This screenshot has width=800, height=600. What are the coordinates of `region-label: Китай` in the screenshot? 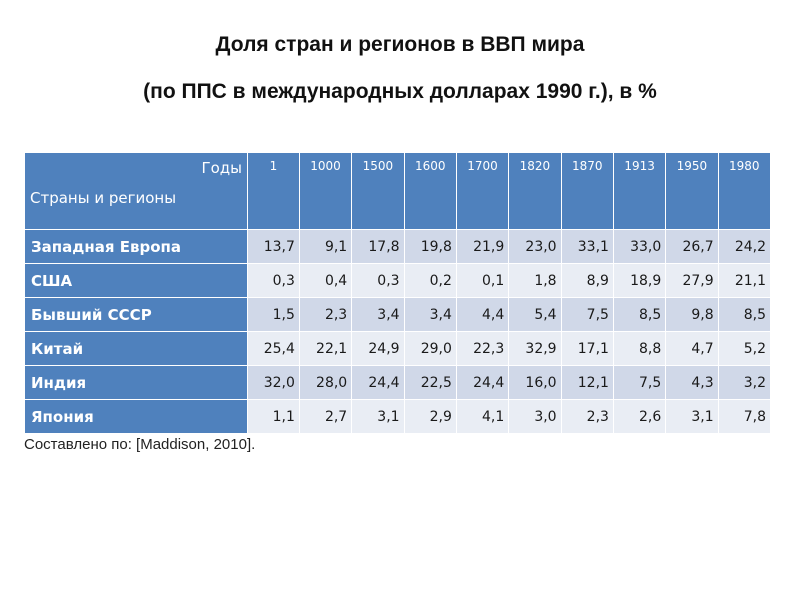 It's located at (136, 348).